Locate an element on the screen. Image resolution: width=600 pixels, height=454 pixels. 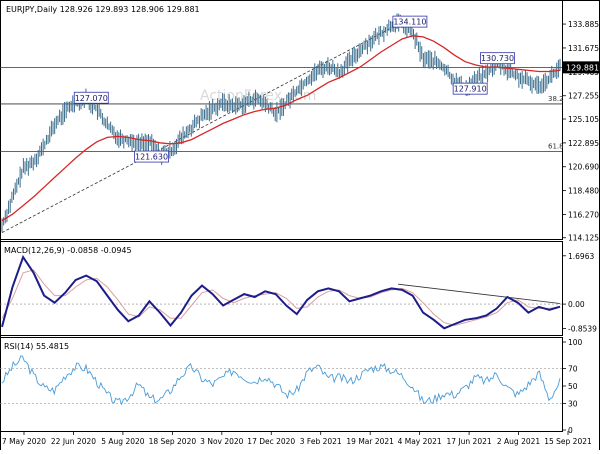
y-tick-label: 50 is located at coordinates (573, 386).